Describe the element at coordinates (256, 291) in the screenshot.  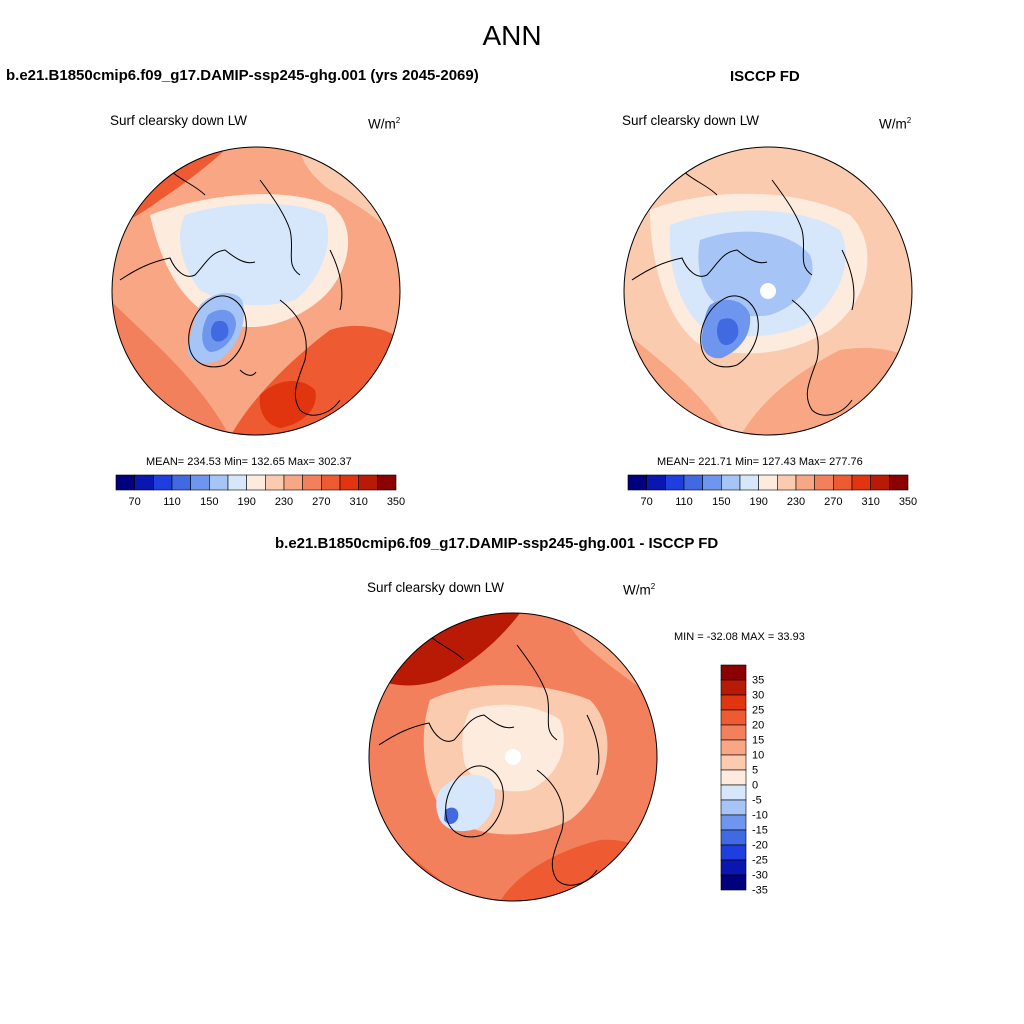
I see `test-polar-map` at that location.